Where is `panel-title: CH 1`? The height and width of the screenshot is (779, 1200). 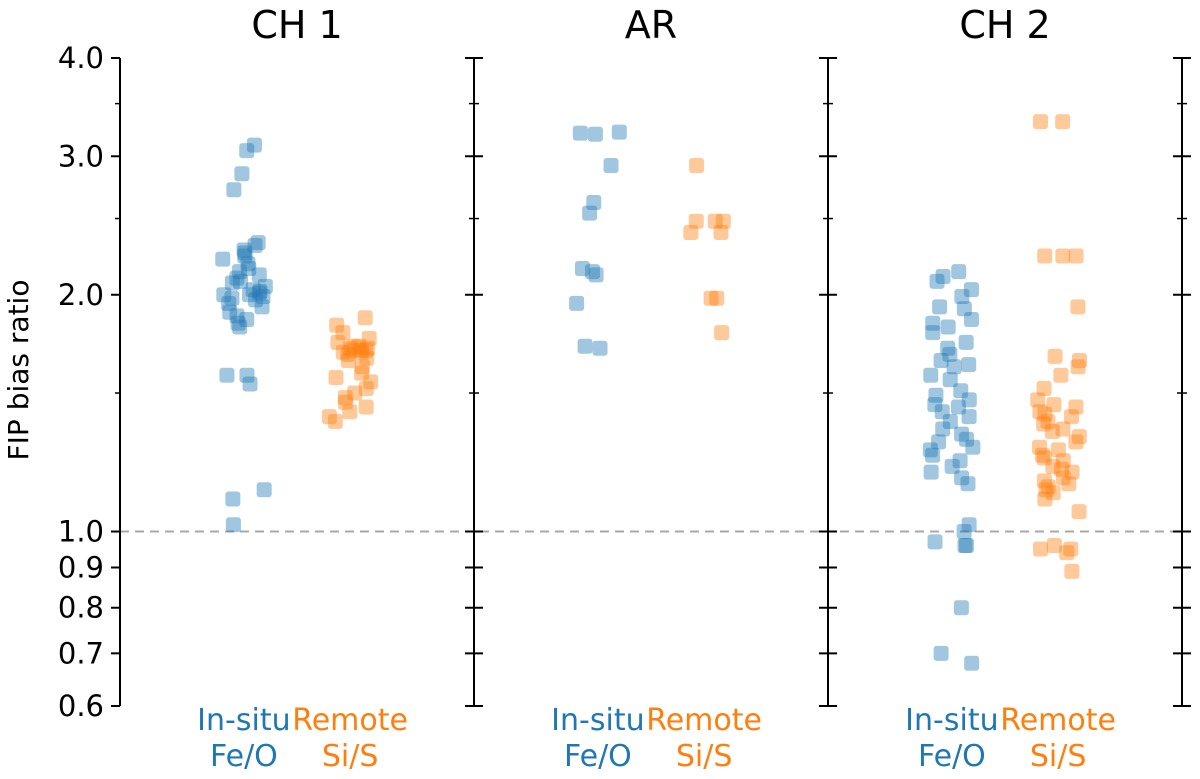 panel-title: CH 1 is located at coordinates (296, 25).